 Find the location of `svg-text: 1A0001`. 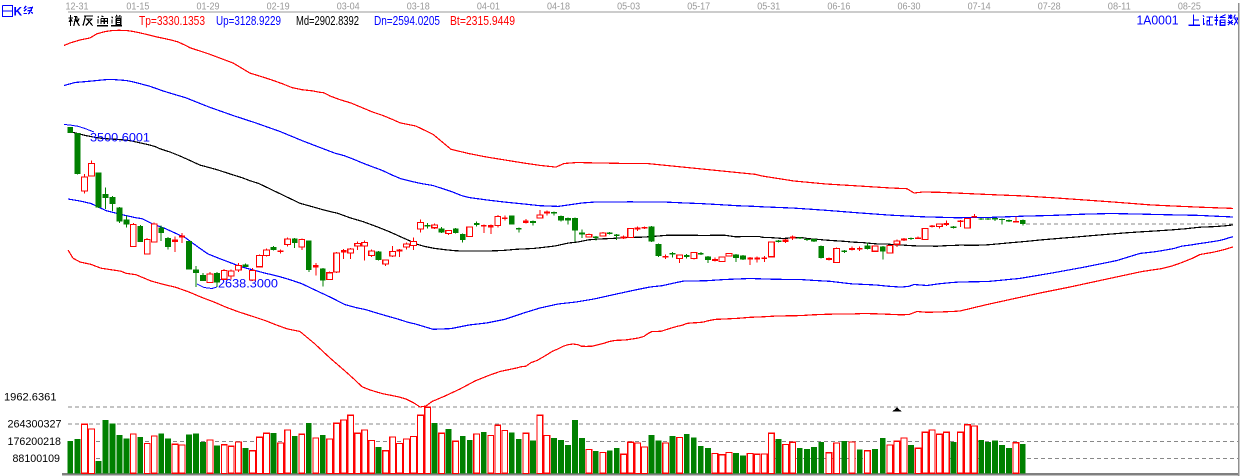

svg-text: 1A0001 is located at coordinates (1158, 20).